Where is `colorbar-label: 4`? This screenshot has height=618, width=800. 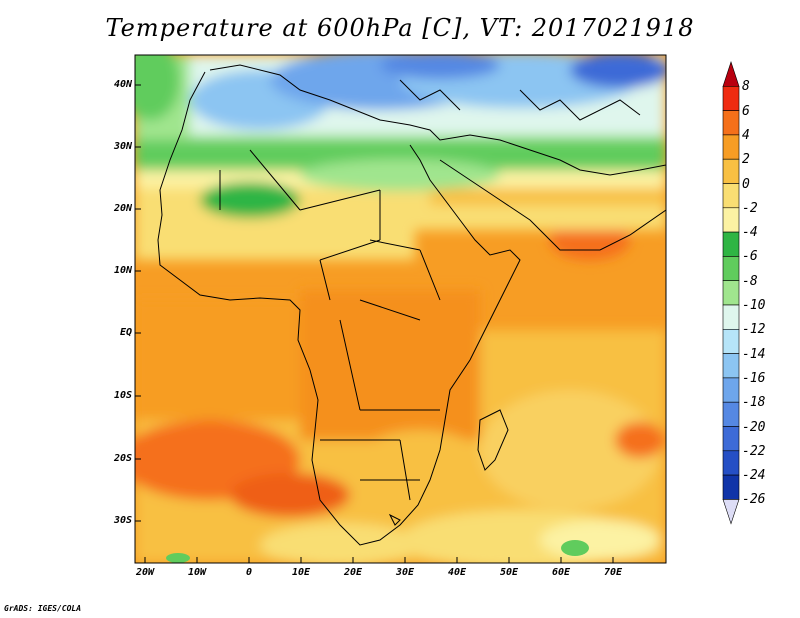 colorbar-label: 4 is located at coordinates (746, 135).